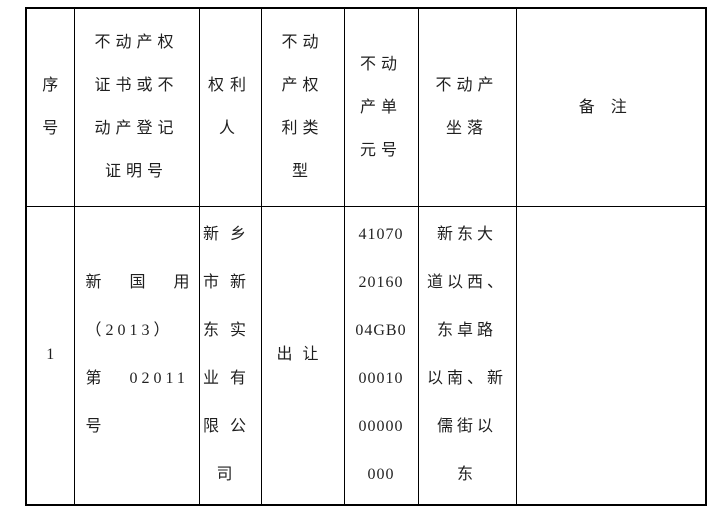  What do you see at coordinates (136, 107) in the screenshot?
I see `column-header-certificate-no: 不动产权 证书或不 动产登记 证明号` at bounding box center [136, 107].